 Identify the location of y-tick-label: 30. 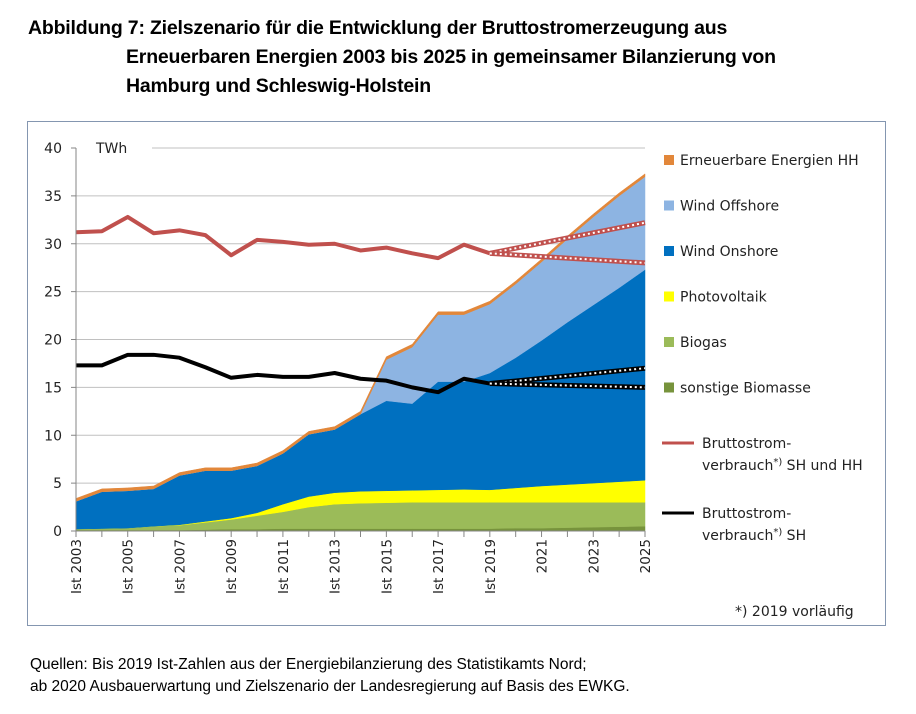
(53, 245).